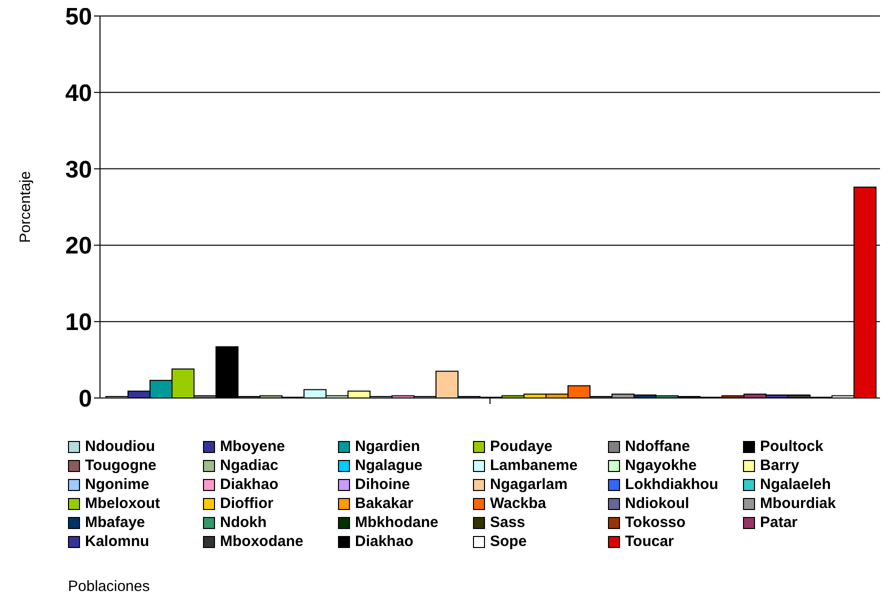 This screenshot has height=613, width=888. What do you see at coordinates (109, 586) in the screenshot?
I see `text: Poblaciones` at bounding box center [109, 586].